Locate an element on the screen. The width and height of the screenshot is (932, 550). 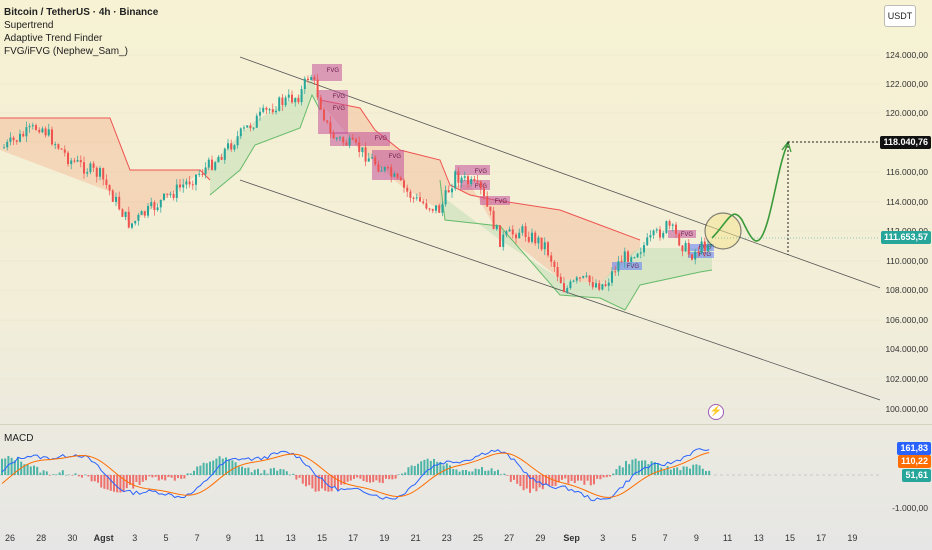
indicator-trend-finder: Adaptive Trend Finder is located at coordinates (53, 38).